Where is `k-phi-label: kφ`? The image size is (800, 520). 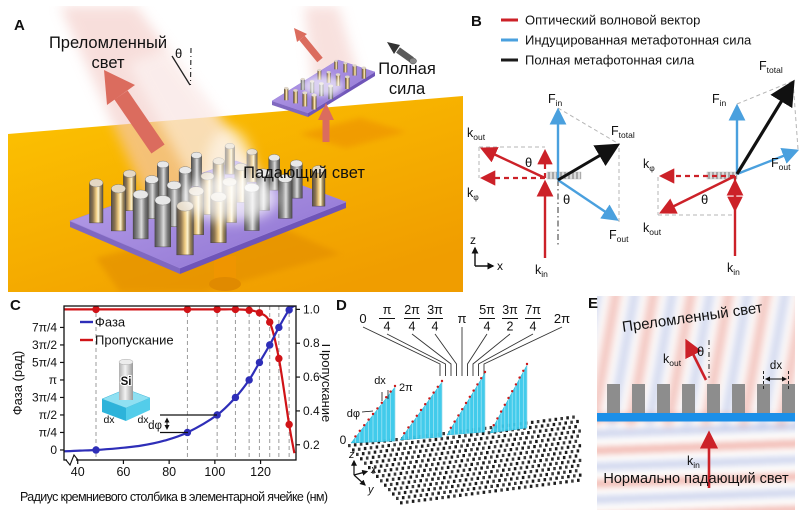 k-phi-label: kφ is located at coordinates (649, 165).